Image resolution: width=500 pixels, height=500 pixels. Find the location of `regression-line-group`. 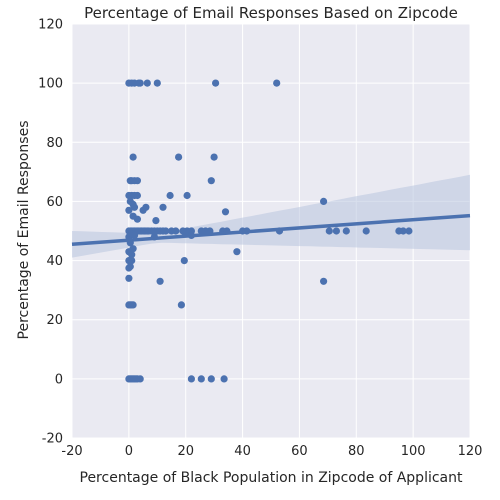

regression-line-group is located at coordinates (271, 230).